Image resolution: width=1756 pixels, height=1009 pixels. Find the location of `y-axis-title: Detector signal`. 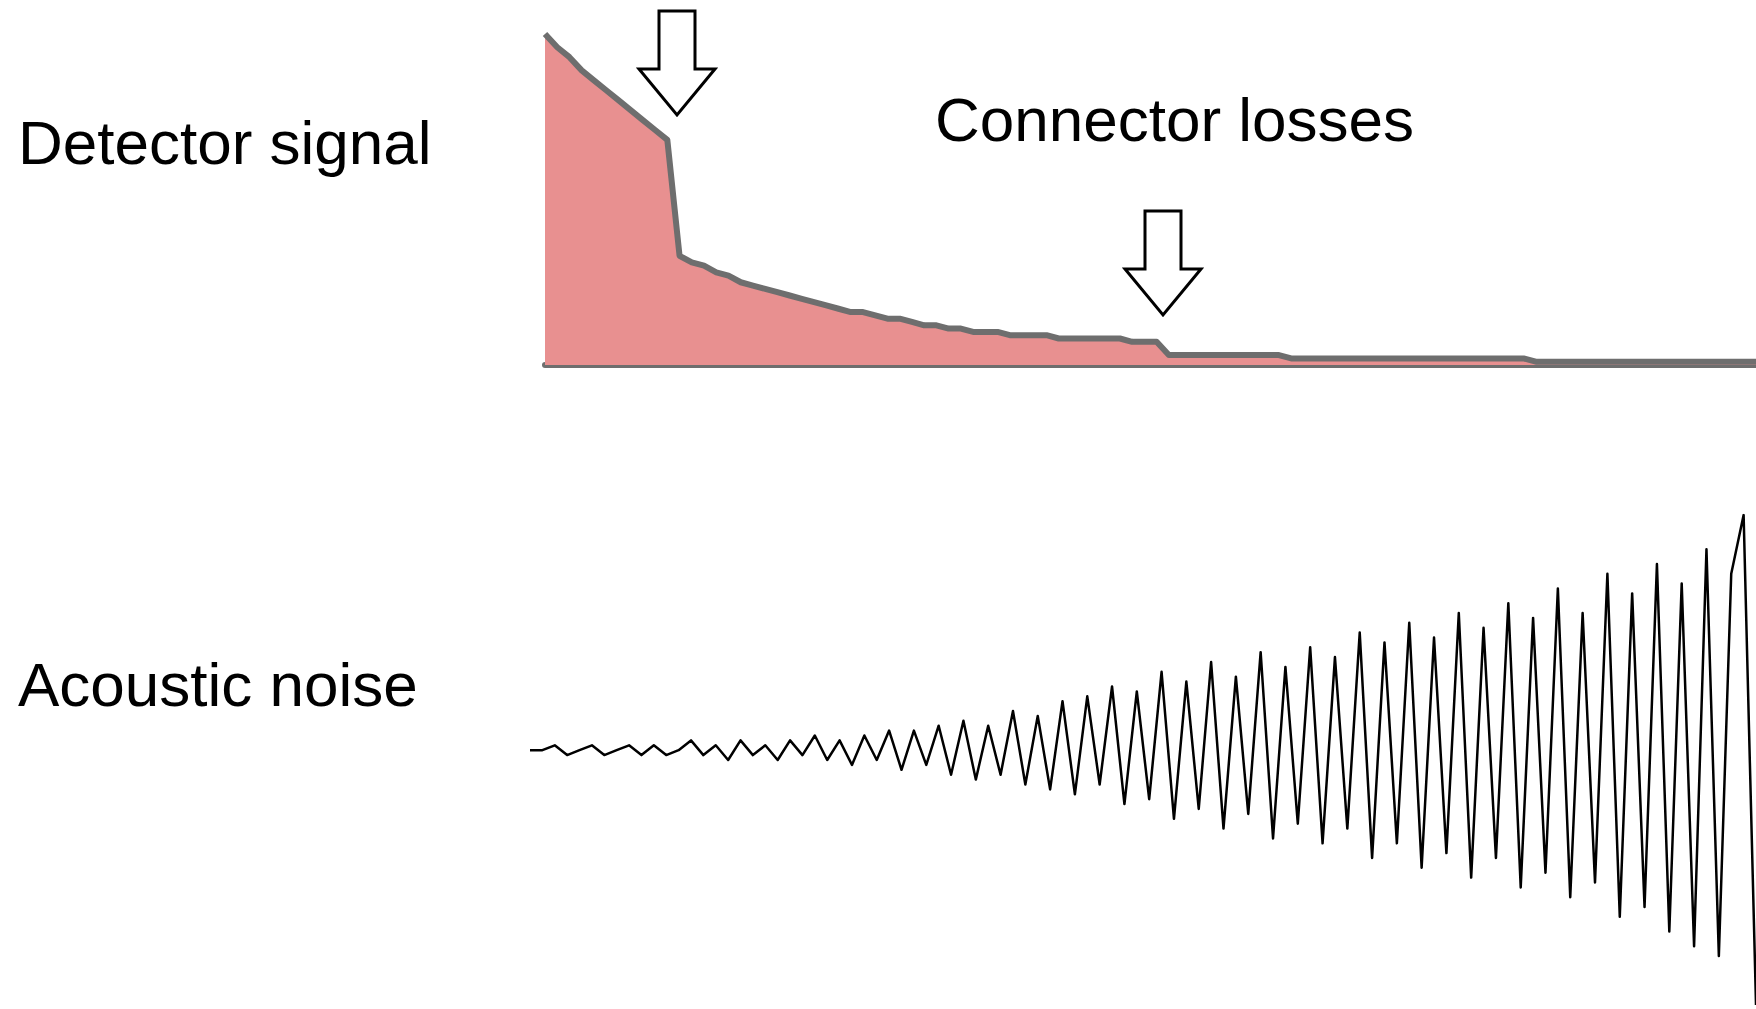

y-axis-title: Detector signal is located at coordinates (225, 142).